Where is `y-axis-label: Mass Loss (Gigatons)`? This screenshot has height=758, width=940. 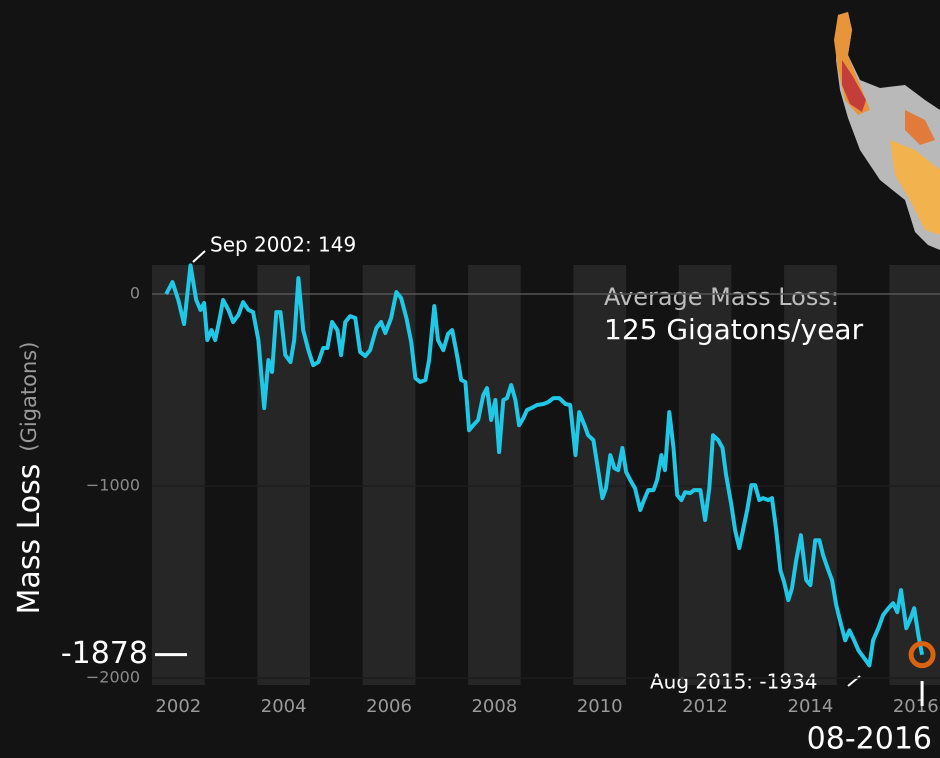
y-axis-label: Mass Loss (Gigatons) is located at coordinates (29, 478).